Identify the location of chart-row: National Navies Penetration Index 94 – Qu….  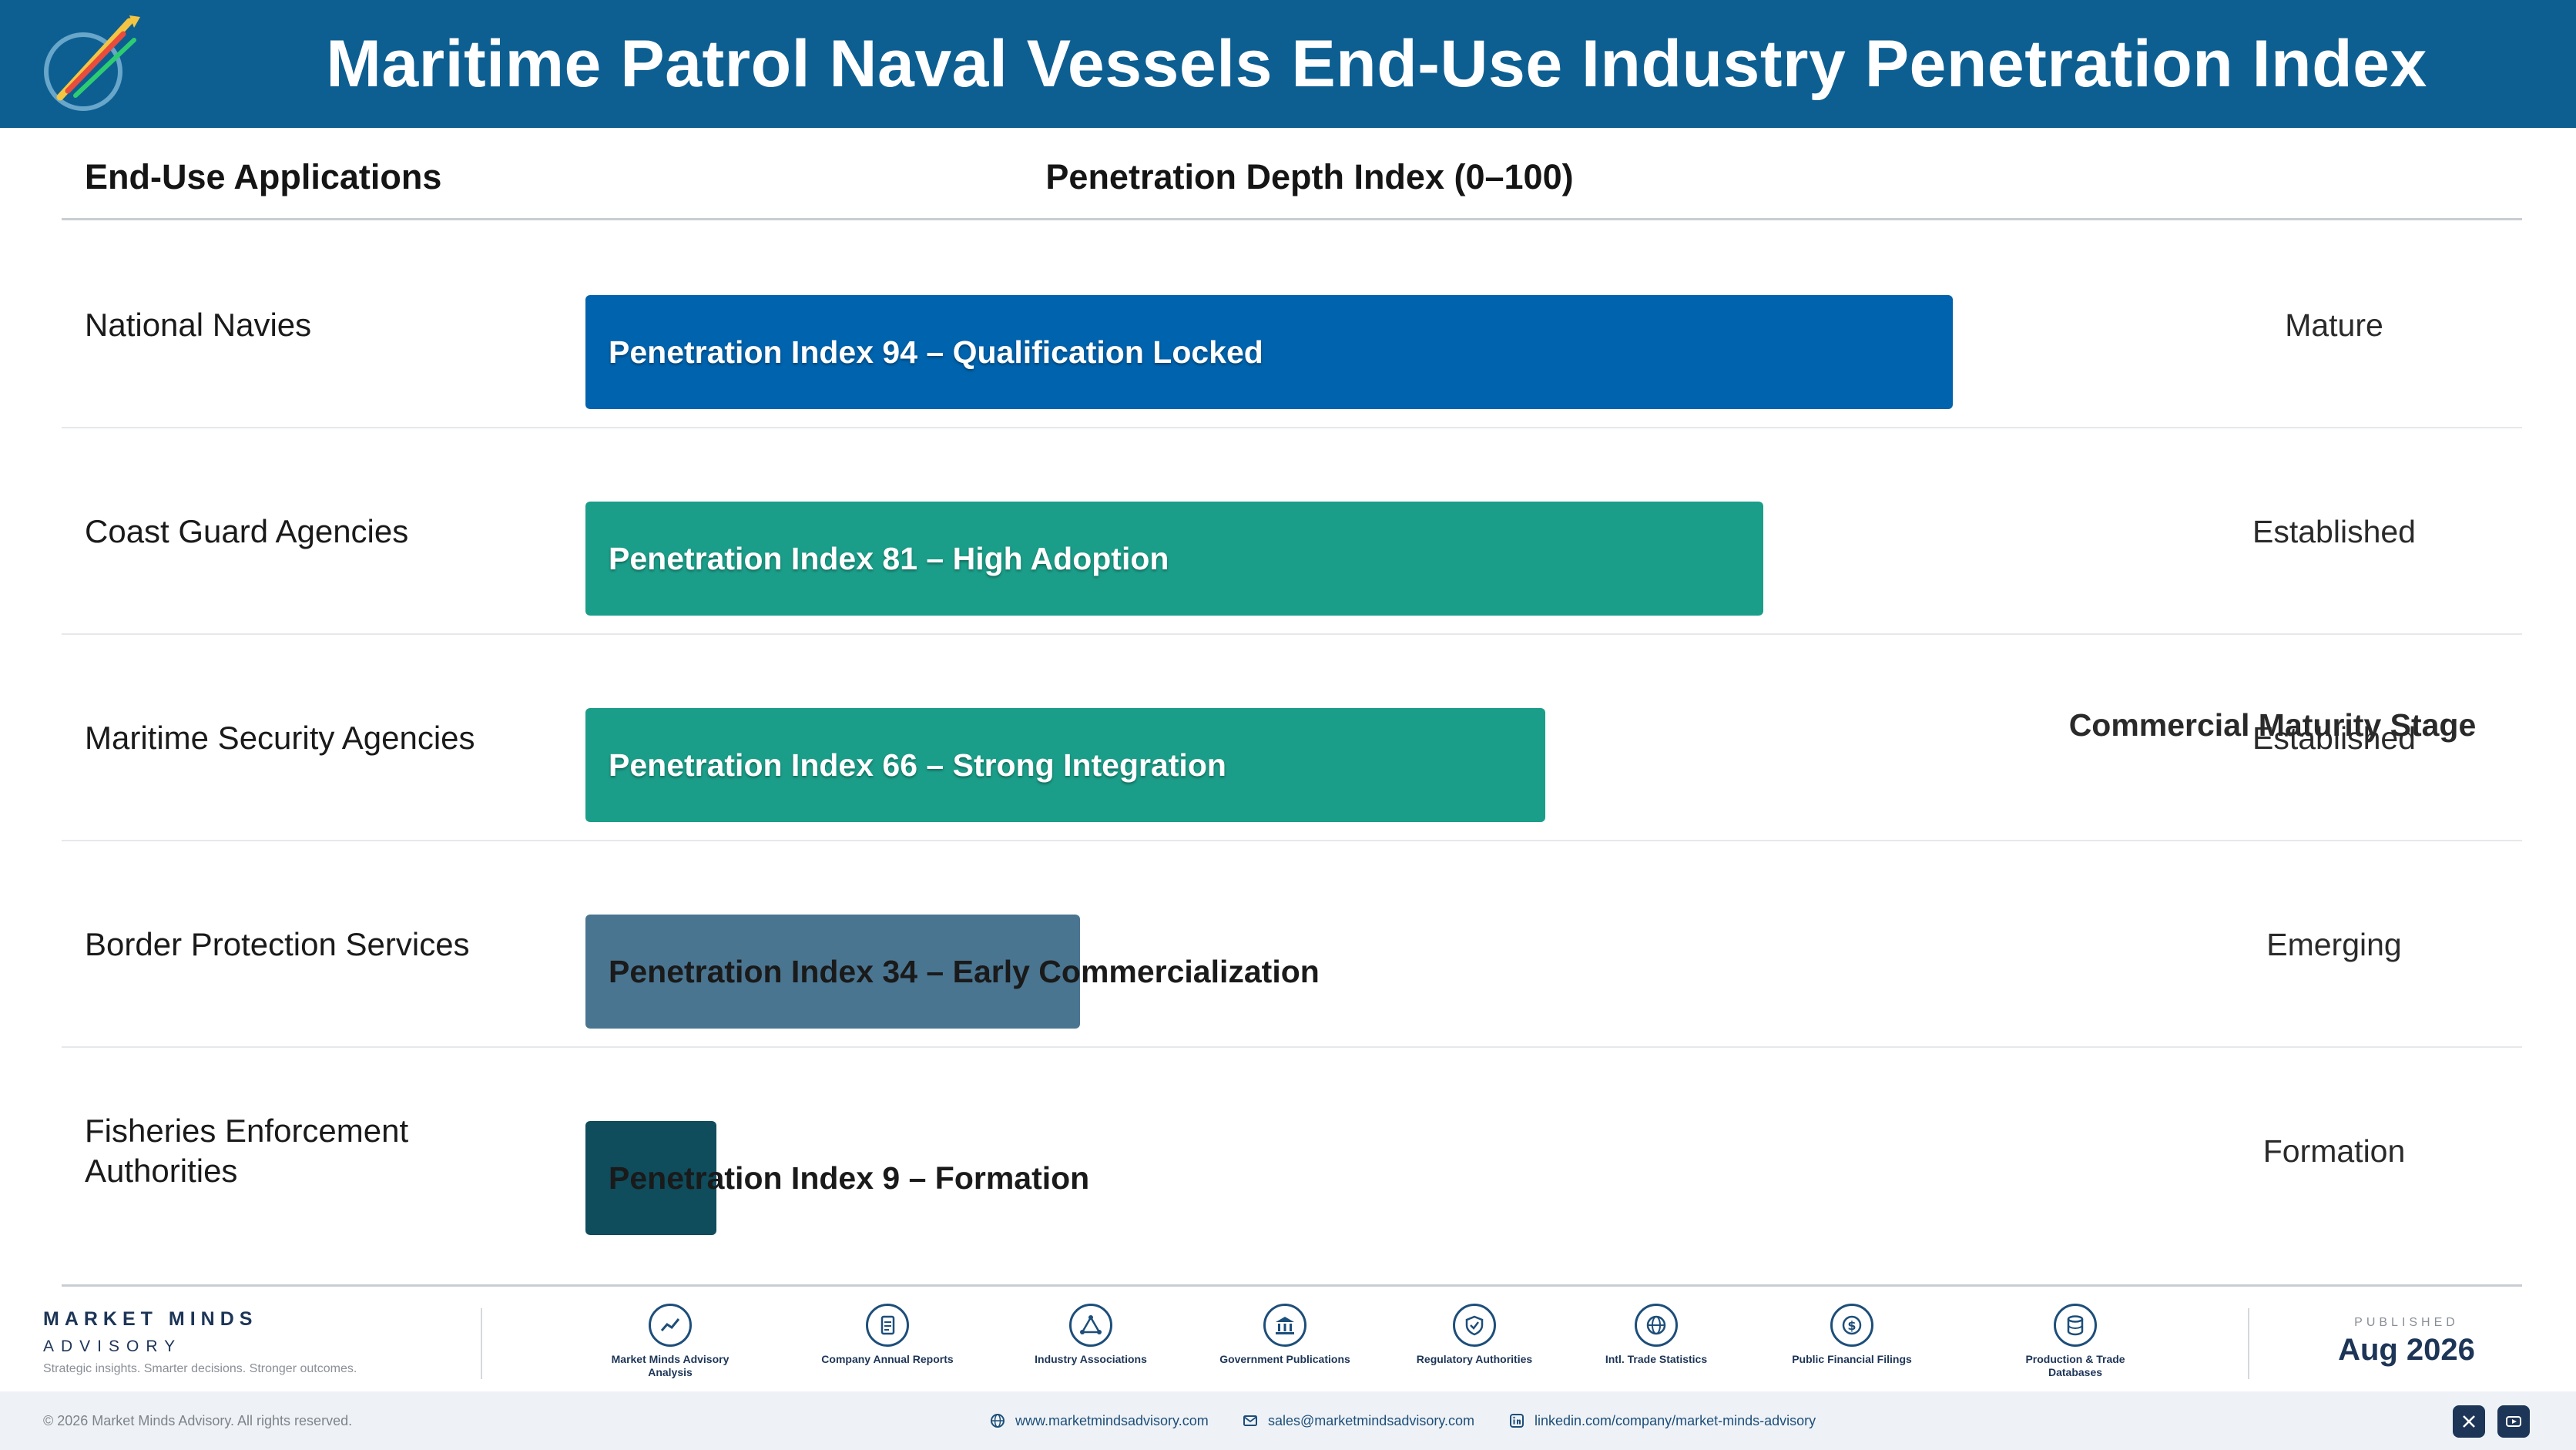
(1292, 325).